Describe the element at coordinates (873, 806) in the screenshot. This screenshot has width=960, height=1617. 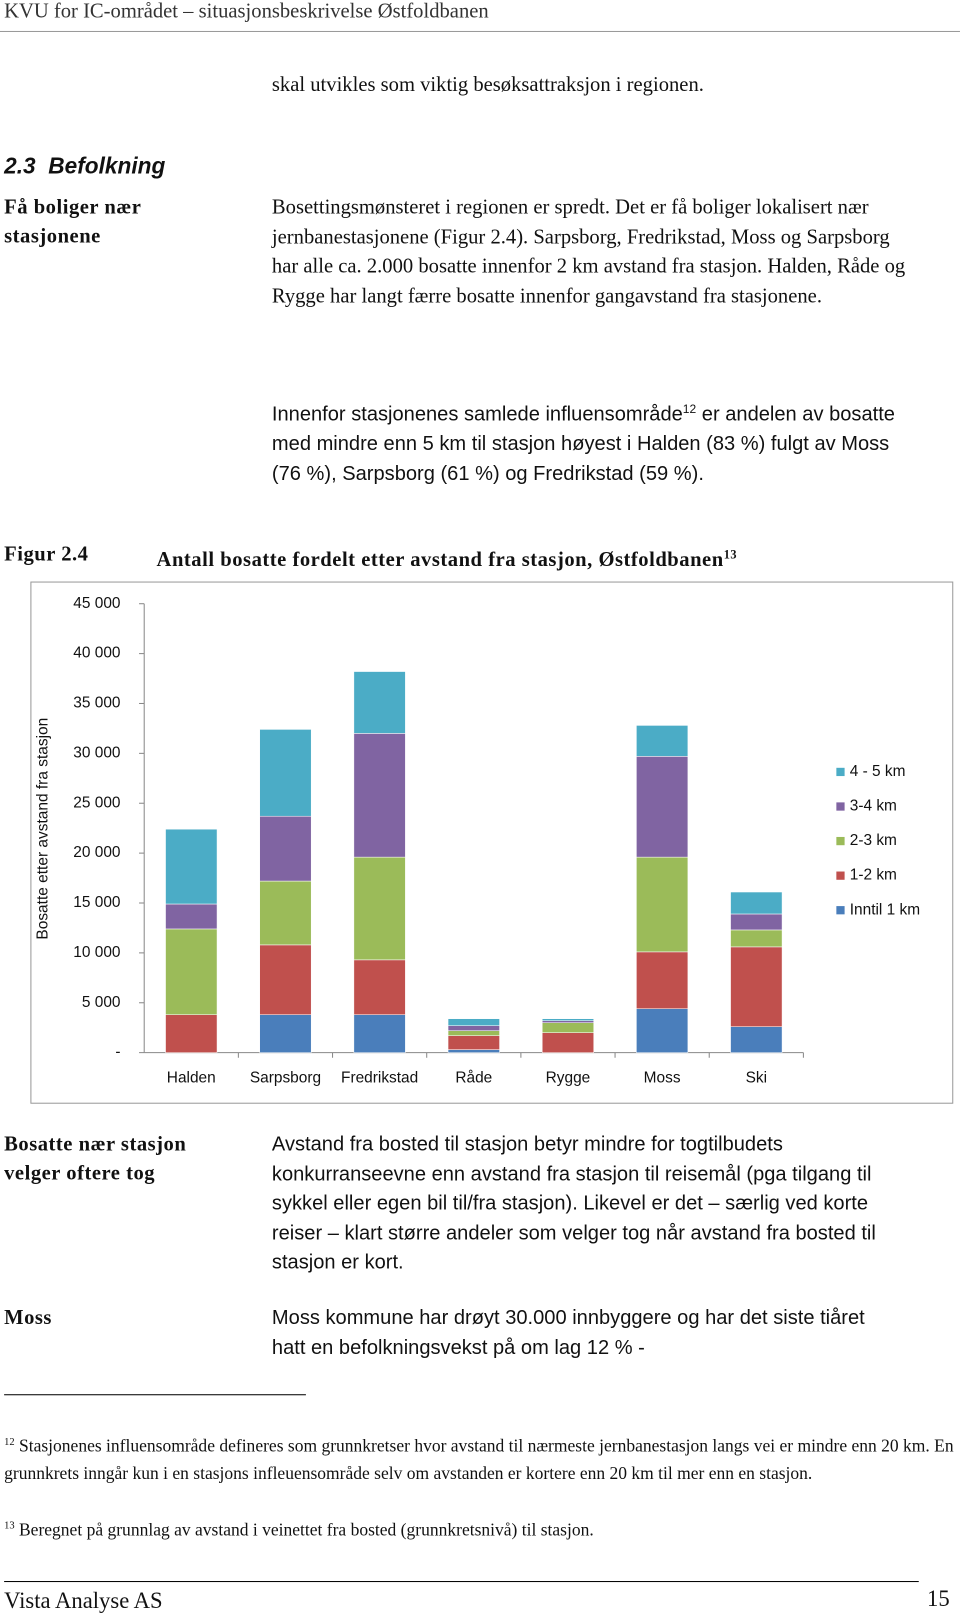
I see `legend-label: 3-4 km` at that location.